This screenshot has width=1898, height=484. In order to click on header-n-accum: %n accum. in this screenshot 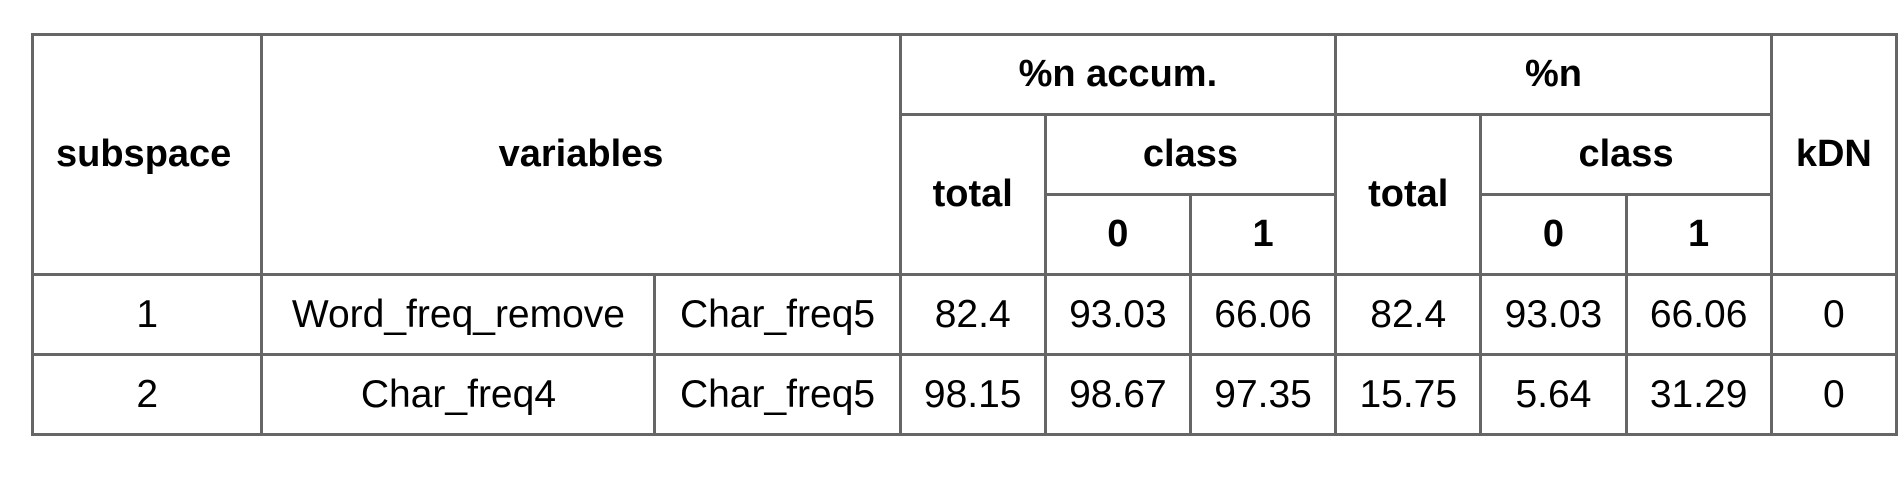, I will do `click(1118, 74)`.